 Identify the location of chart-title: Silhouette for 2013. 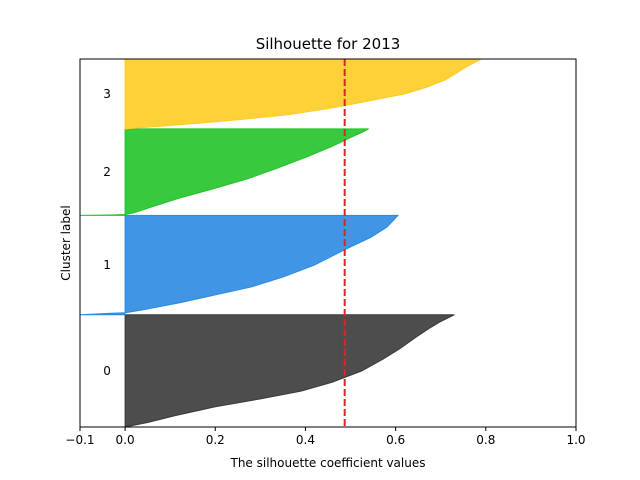
(328, 44).